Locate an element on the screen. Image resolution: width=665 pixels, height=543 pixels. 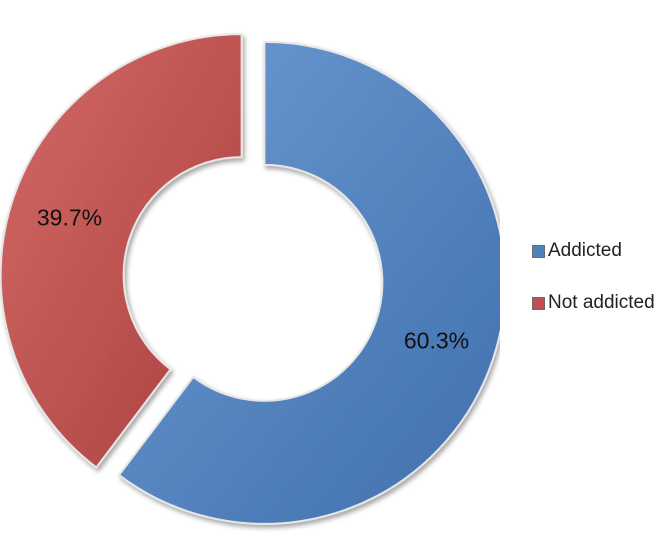
data-label-addicted: 60.3% is located at coordinates (436, 341).